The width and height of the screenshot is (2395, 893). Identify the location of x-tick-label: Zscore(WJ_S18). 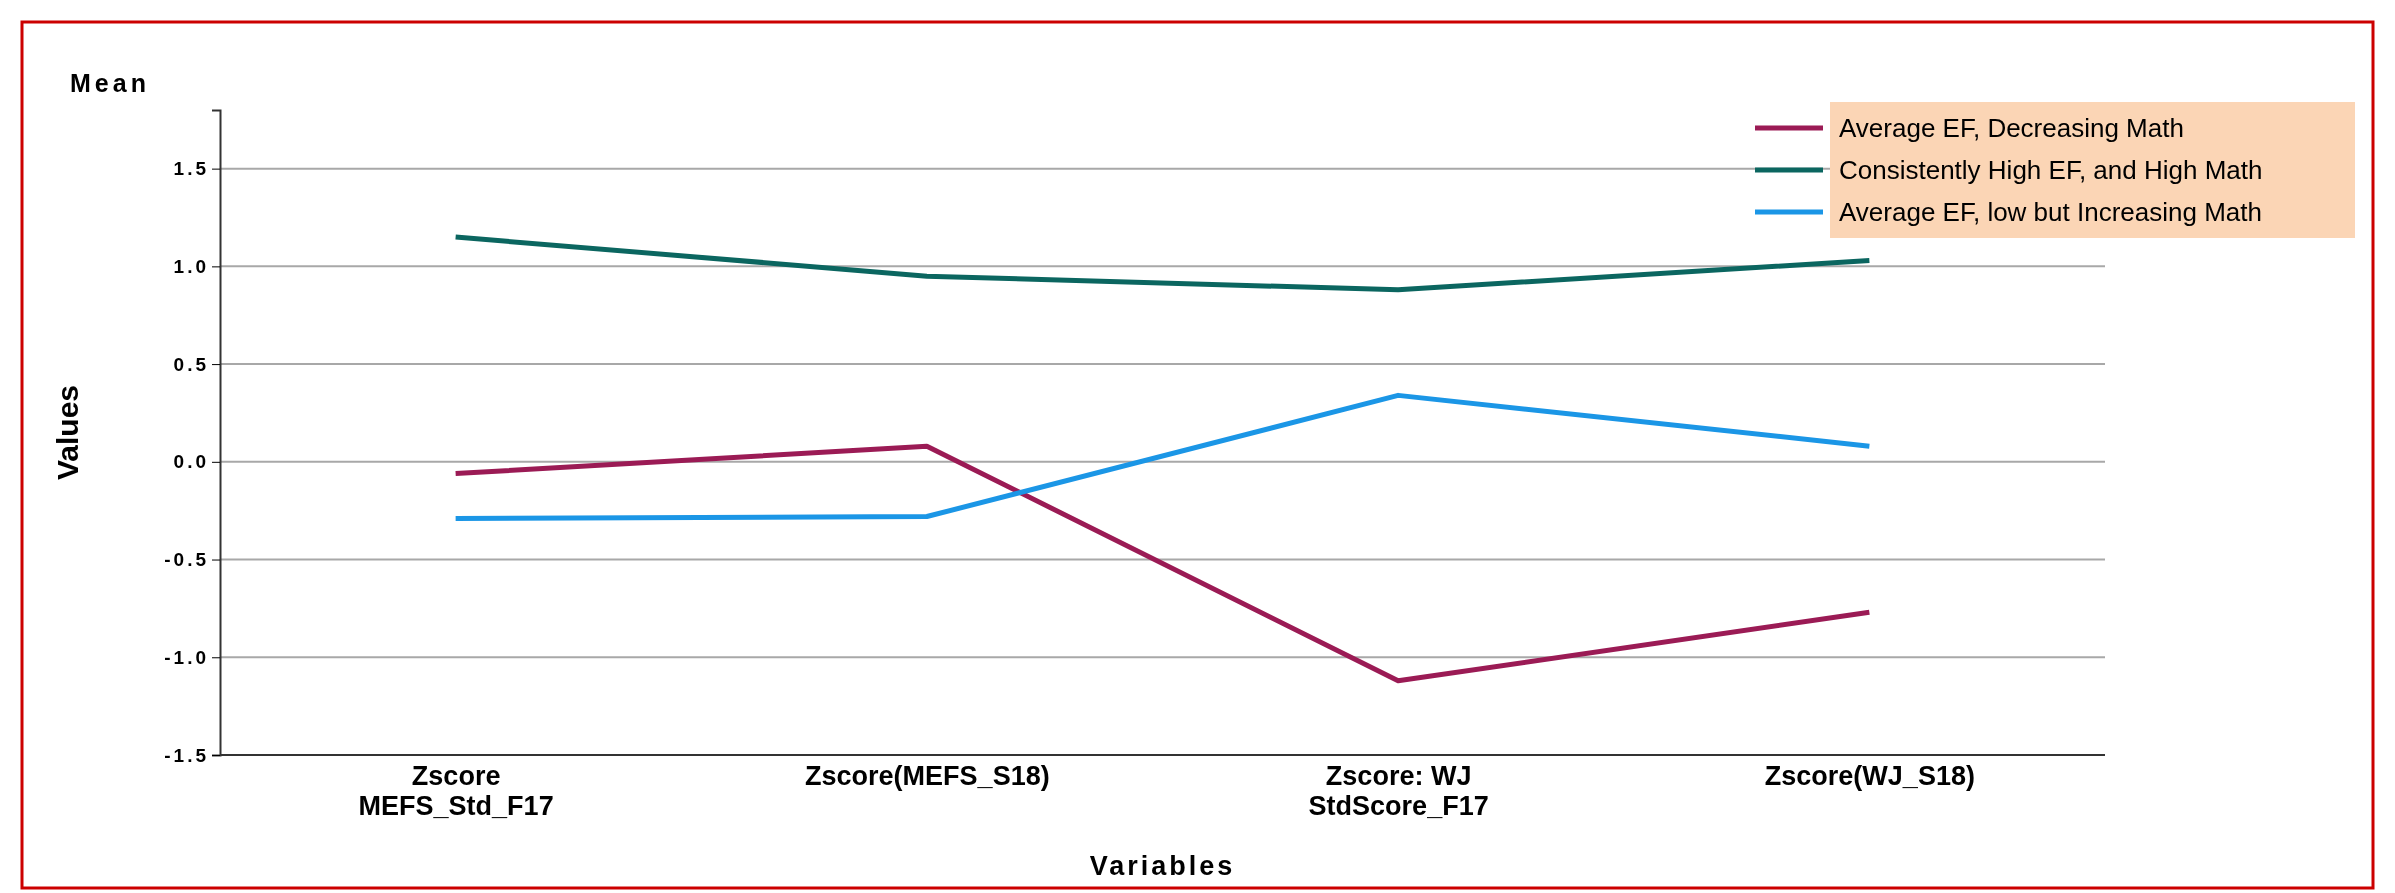
(1869, 776).